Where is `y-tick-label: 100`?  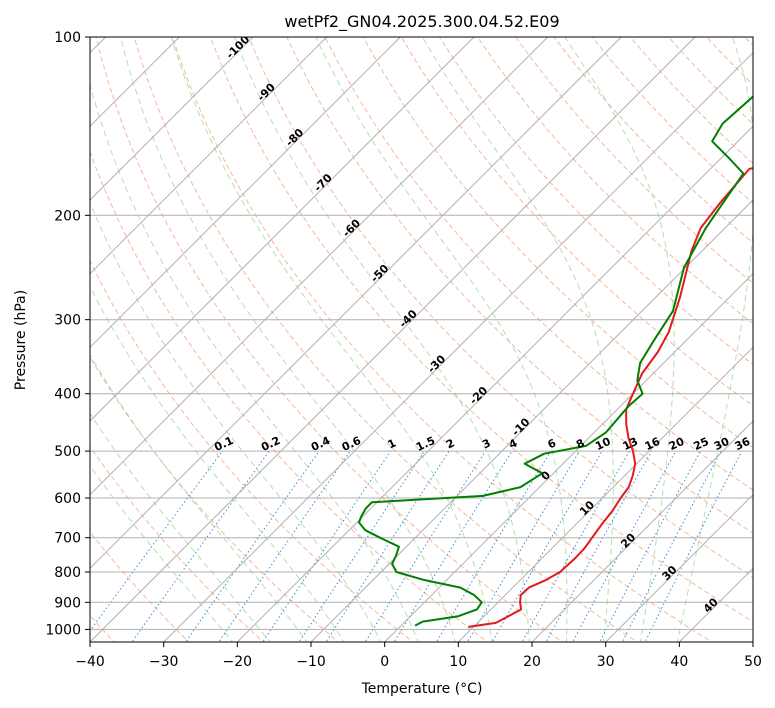
y-tick-label: 100 is located at coordinates (67, 38).